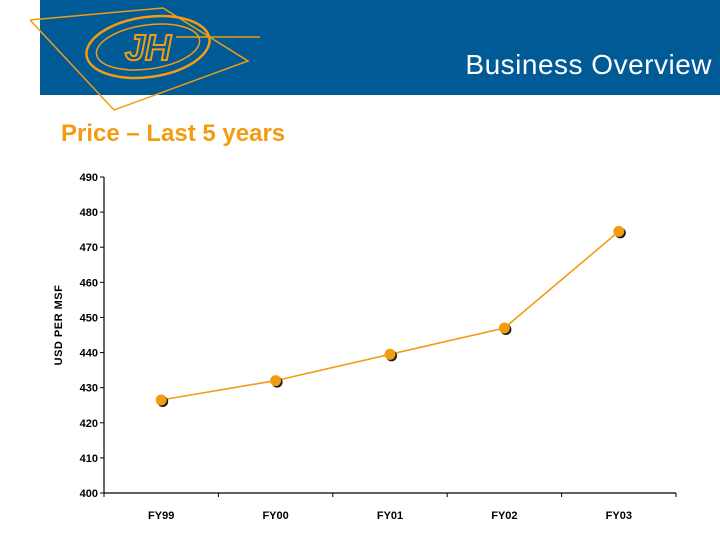 The image size is (720, 540). Describe the element at coordinates (89, 354) in the screenshot. I see `y-tick-label: 440` at that location.